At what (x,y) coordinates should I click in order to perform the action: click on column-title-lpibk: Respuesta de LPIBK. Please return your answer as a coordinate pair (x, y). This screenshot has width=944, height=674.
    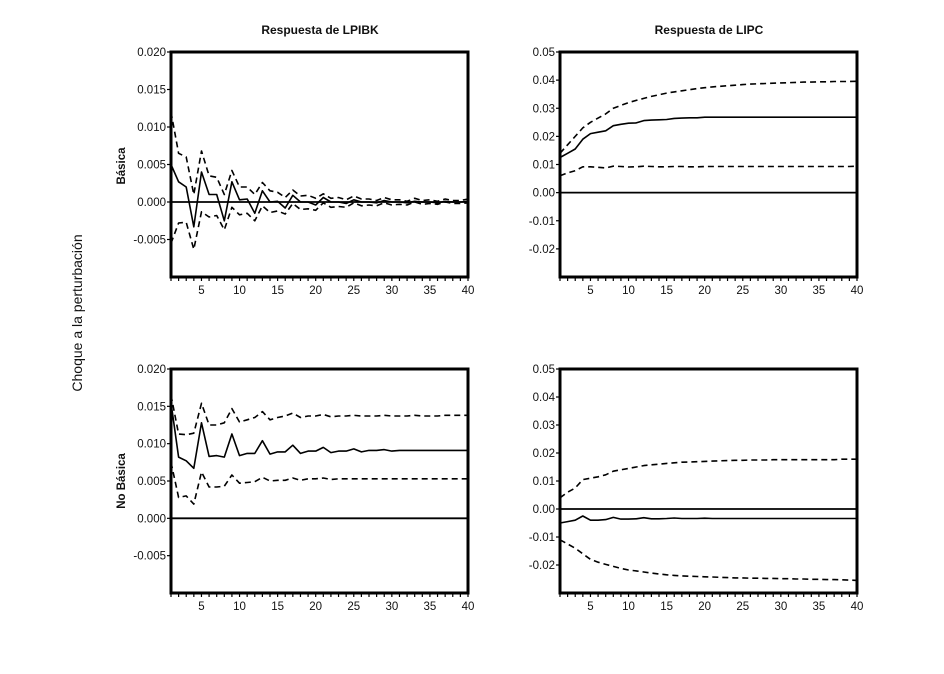
    Looking at the image, I should click on (320, 30).